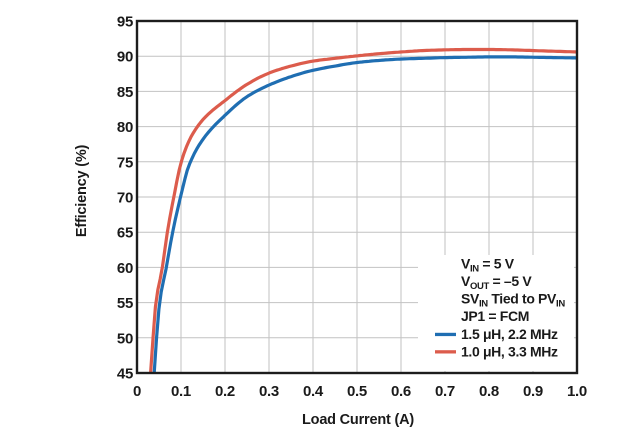 The image size is (639, 446). I want to click on svg-text: 85, so click(125, 92).